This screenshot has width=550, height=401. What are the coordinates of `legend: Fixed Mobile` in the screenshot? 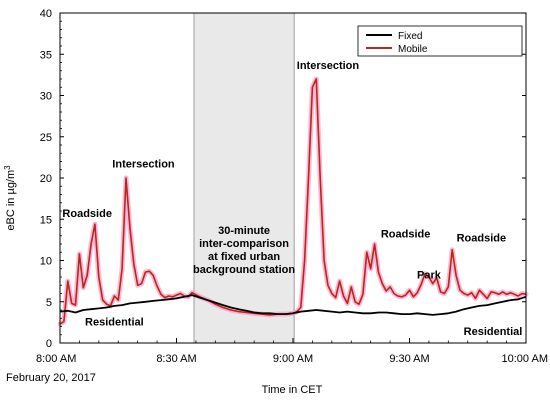 It's located at (440, 41).